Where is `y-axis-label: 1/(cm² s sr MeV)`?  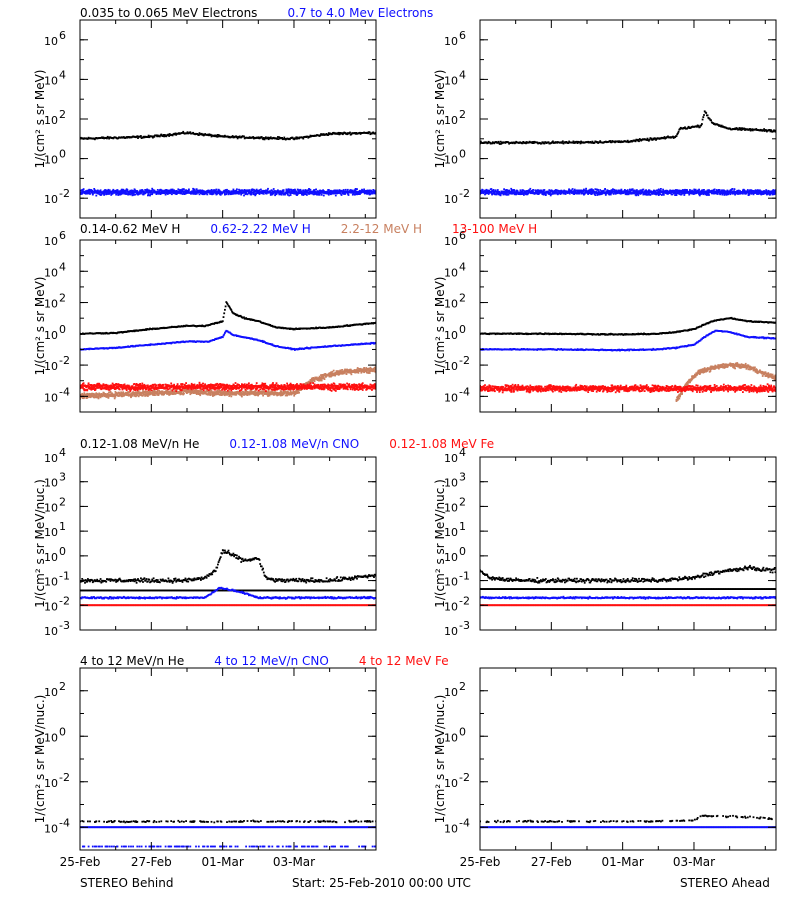
y-axis-label: 1/(cm² s sr MeV) is located at coordinates (440, 119).